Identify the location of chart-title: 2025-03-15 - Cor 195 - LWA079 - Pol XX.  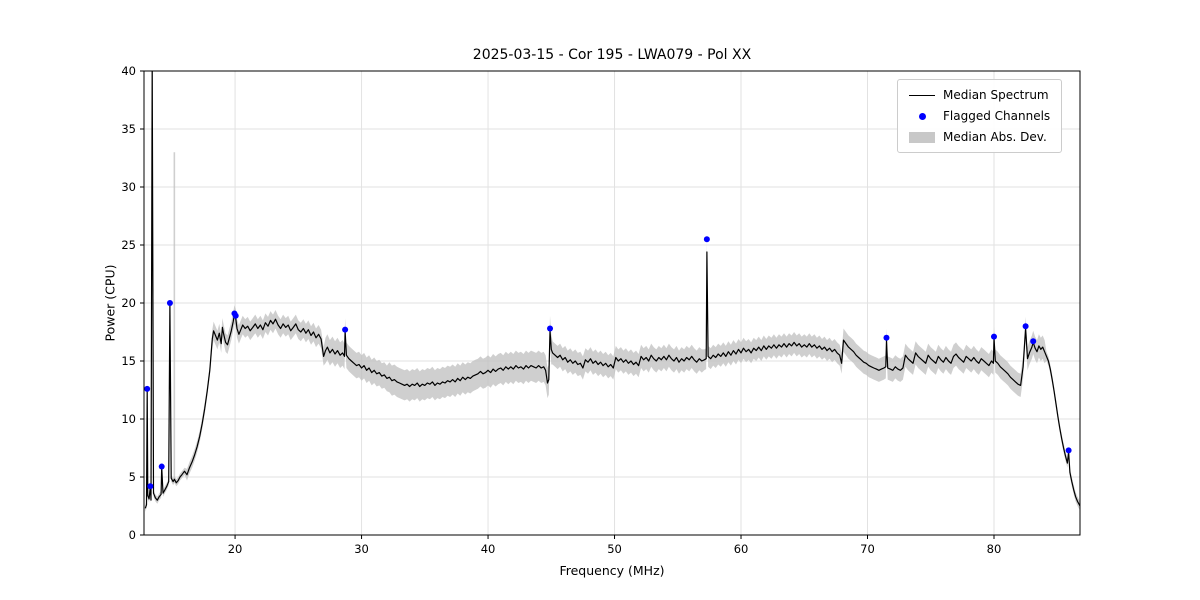
(612, 55).